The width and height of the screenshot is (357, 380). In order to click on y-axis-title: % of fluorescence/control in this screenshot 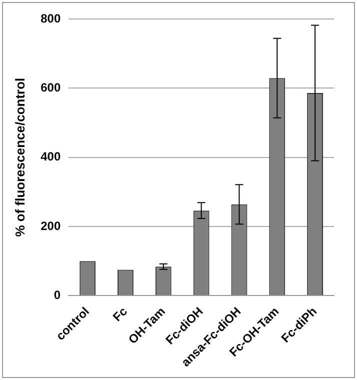, I will do `click(20, 157)`.